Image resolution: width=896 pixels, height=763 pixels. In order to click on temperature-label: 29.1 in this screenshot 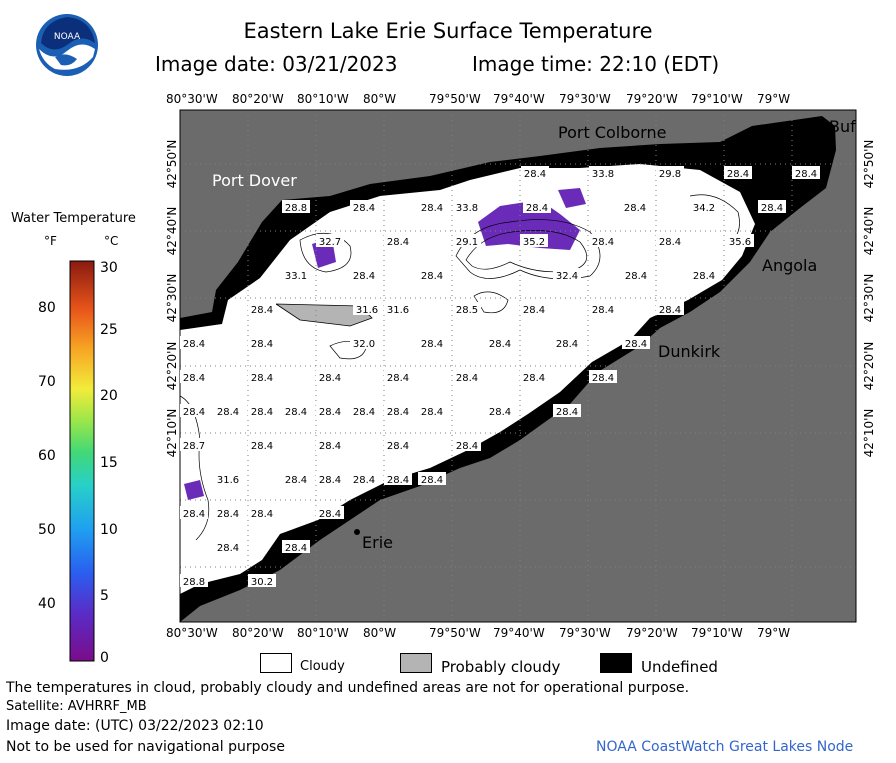, I will do `click(467, 241)`.